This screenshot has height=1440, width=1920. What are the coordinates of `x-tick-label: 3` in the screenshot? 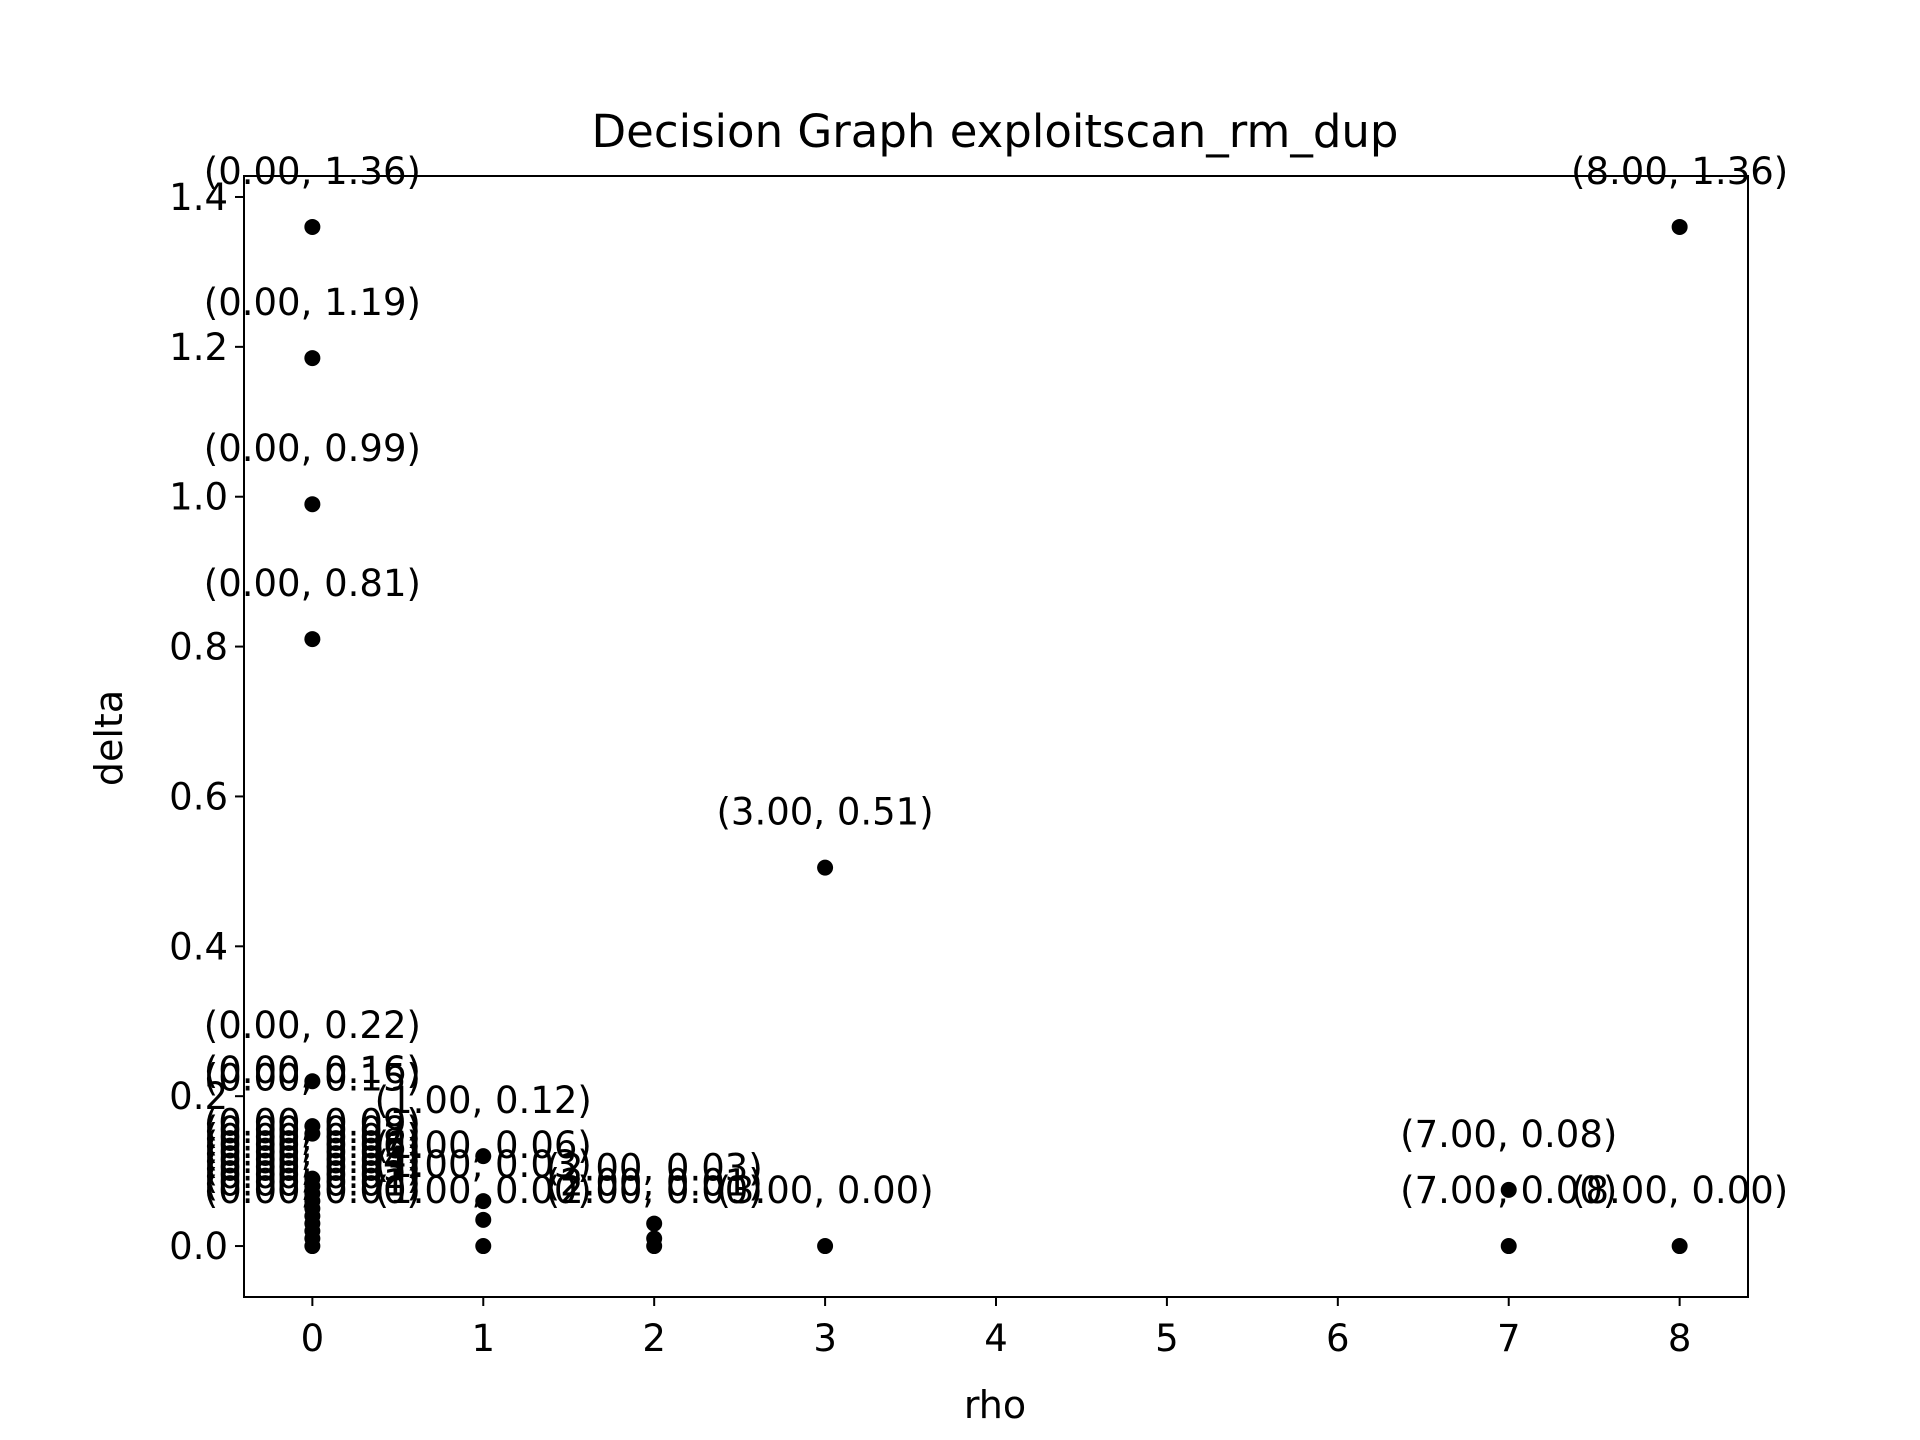 It's located at (825, 1338).